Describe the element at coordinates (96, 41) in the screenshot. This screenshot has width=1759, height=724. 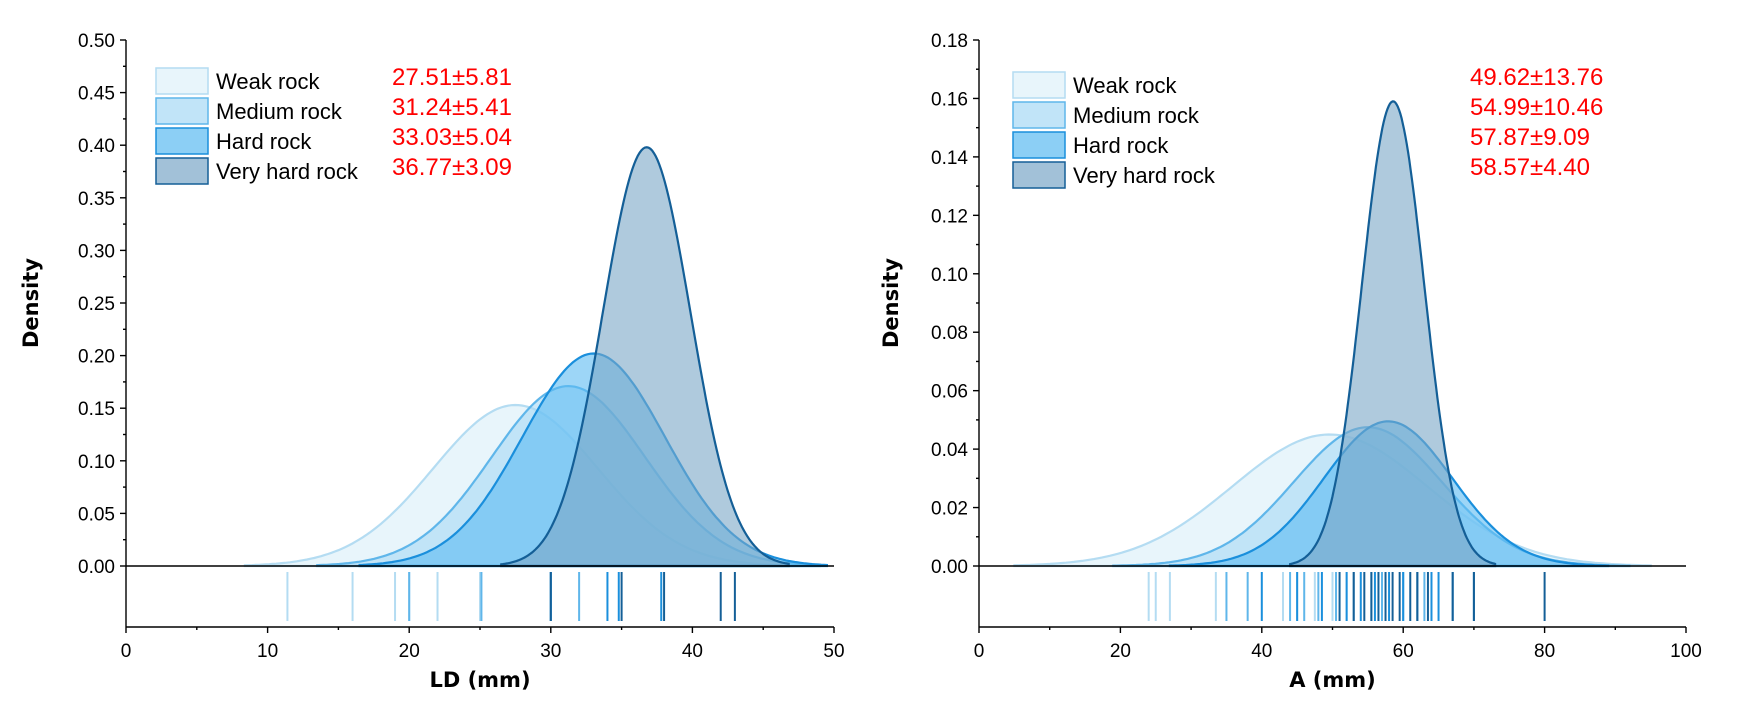
I see `y-tick-label: 0.50` at that location.